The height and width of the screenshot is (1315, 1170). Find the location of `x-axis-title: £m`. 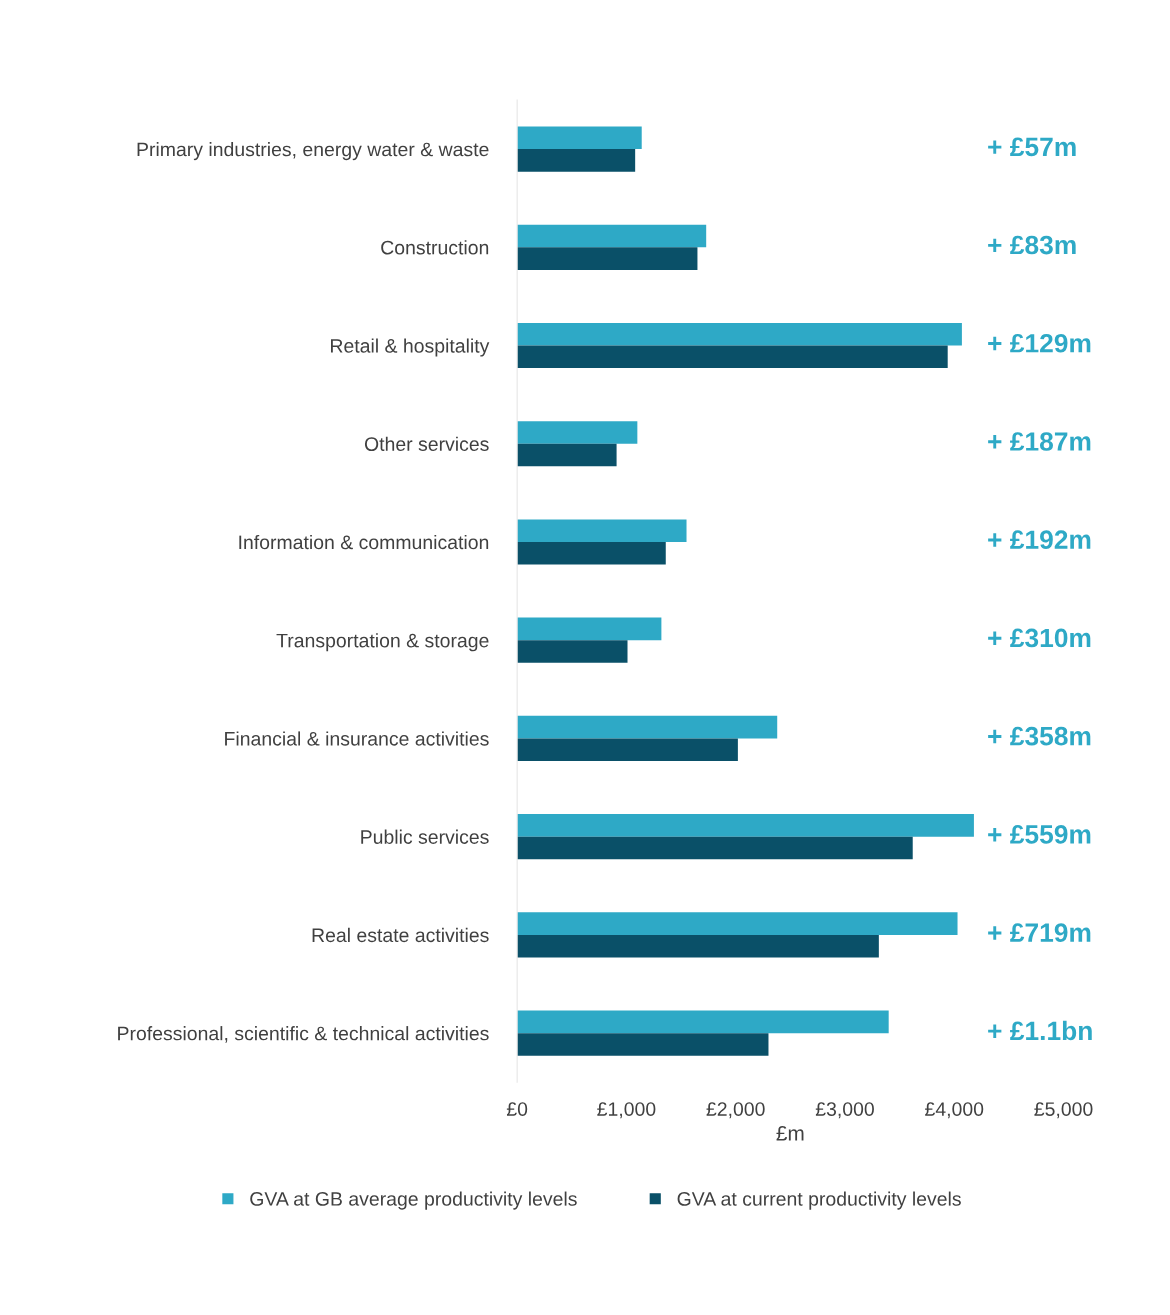

x-axis-title: £m is located at coordinates (790, 1133).